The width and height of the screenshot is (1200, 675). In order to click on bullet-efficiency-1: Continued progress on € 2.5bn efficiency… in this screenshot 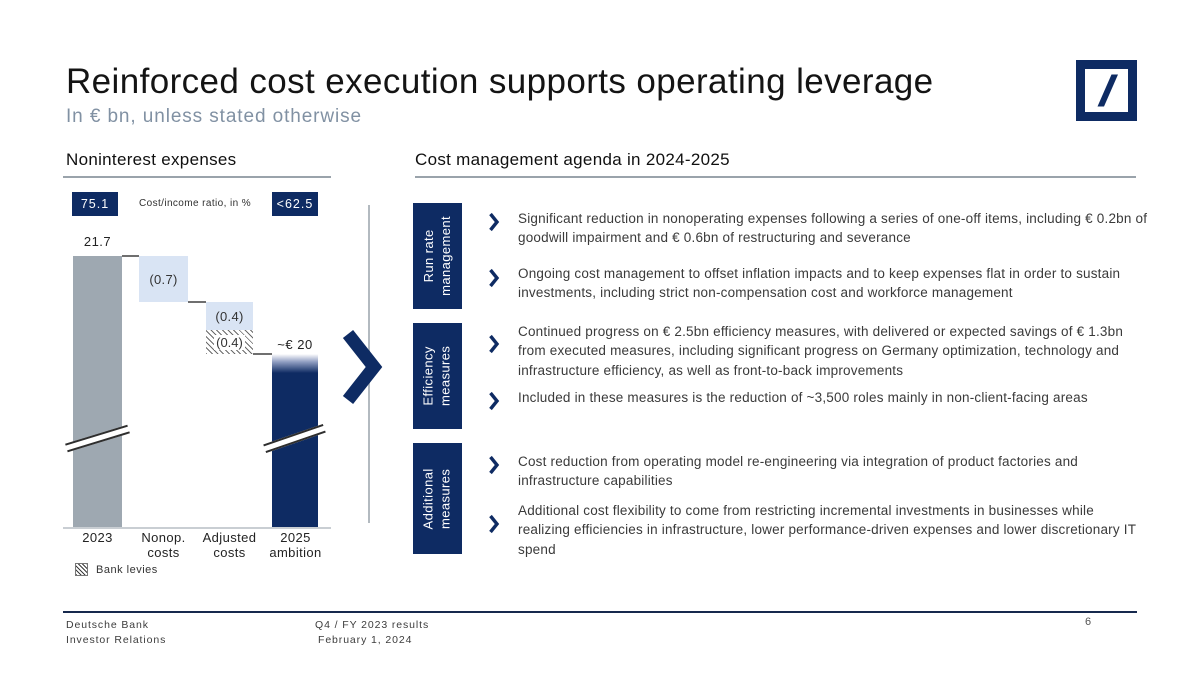, I will do `click(821, 351)`.